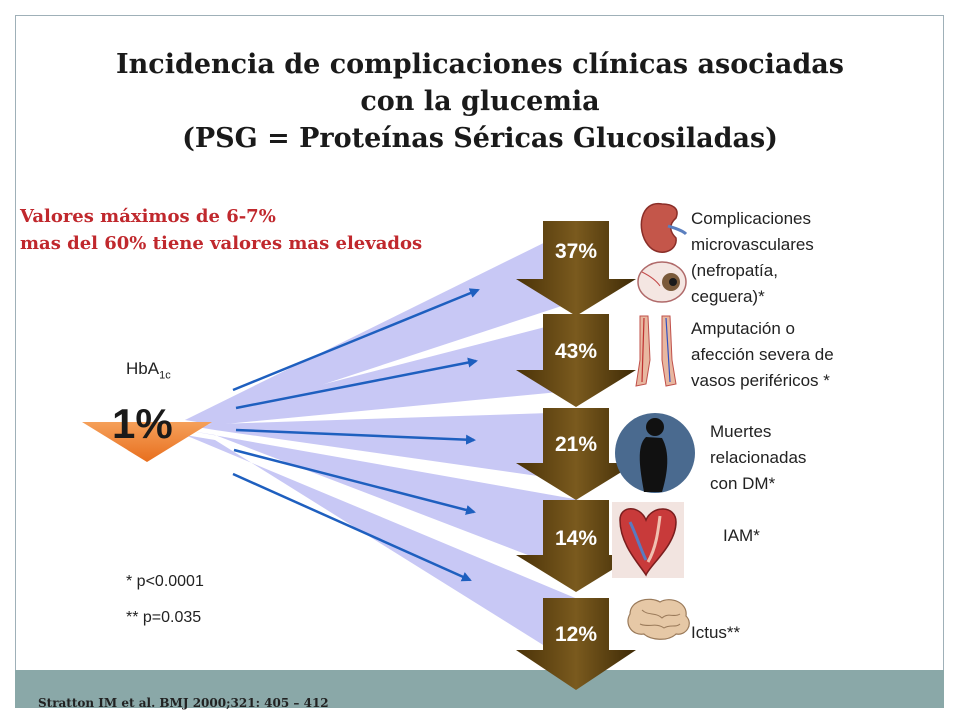 This screenshot has width=960, height=720. Describe the element at coordinates (743, 328) in the screenshot. I see `outcome-label-2-line-1: Amputación o` at that location.